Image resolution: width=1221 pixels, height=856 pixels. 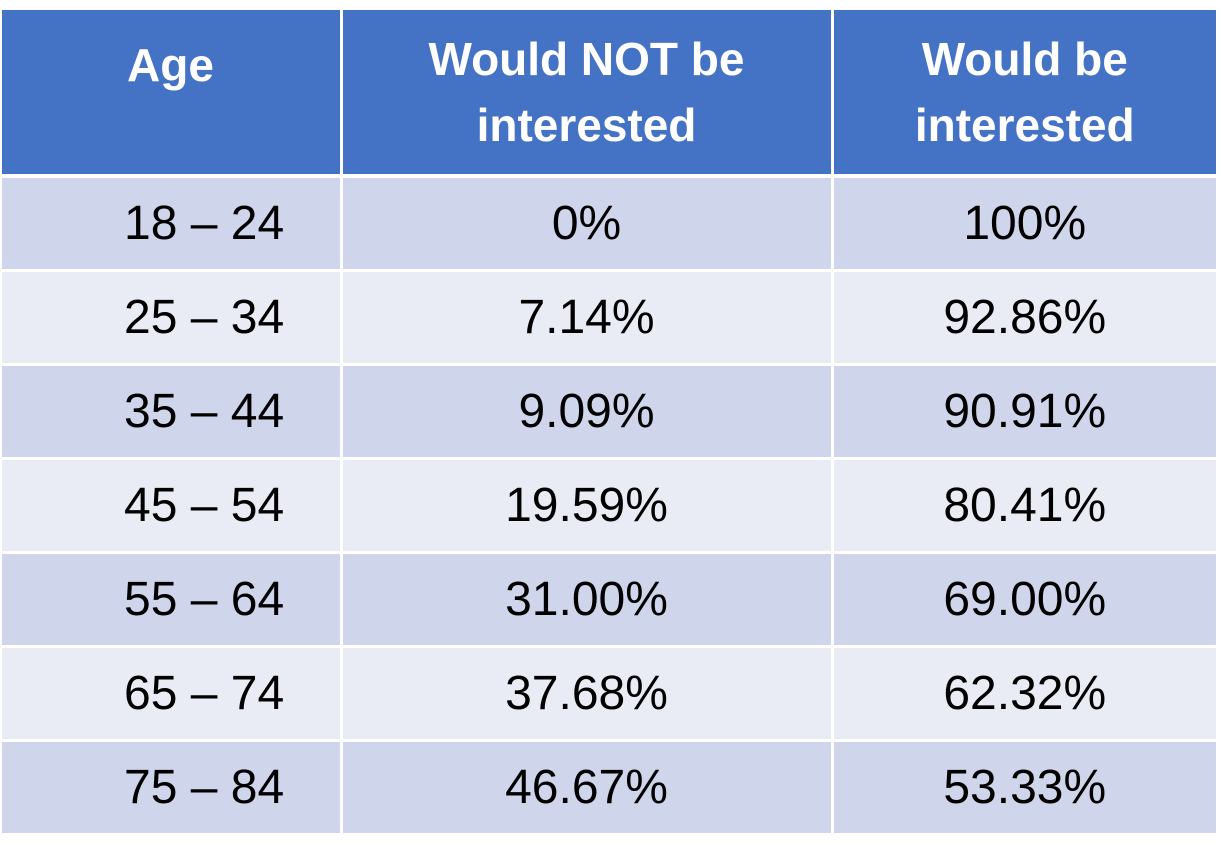 I want to click on not-interested-cell: 7.14%, so click(x=587, y=318).